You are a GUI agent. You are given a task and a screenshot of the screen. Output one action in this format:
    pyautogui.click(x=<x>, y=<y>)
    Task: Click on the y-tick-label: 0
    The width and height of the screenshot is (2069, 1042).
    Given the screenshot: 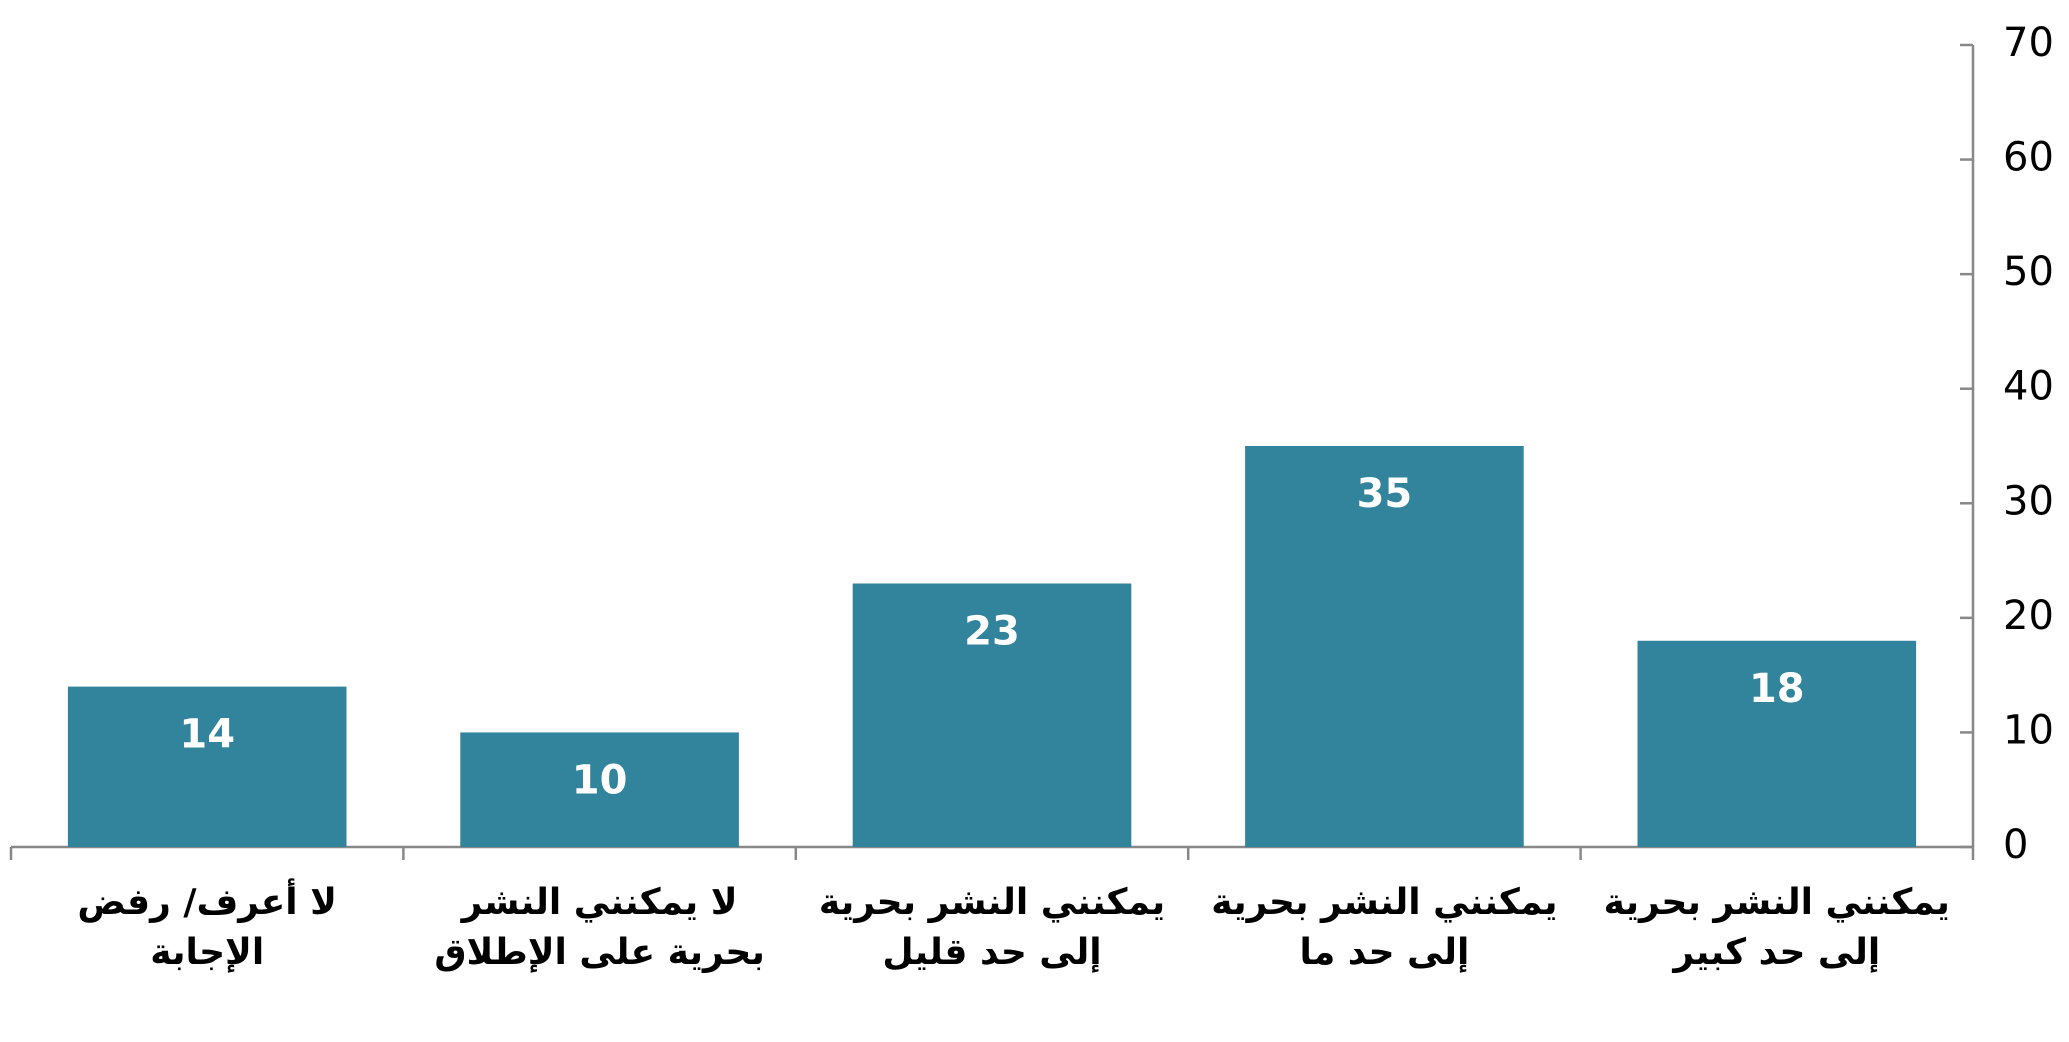 What is the action you would take?
    pyautogui.click(x=2015, y=845)
    